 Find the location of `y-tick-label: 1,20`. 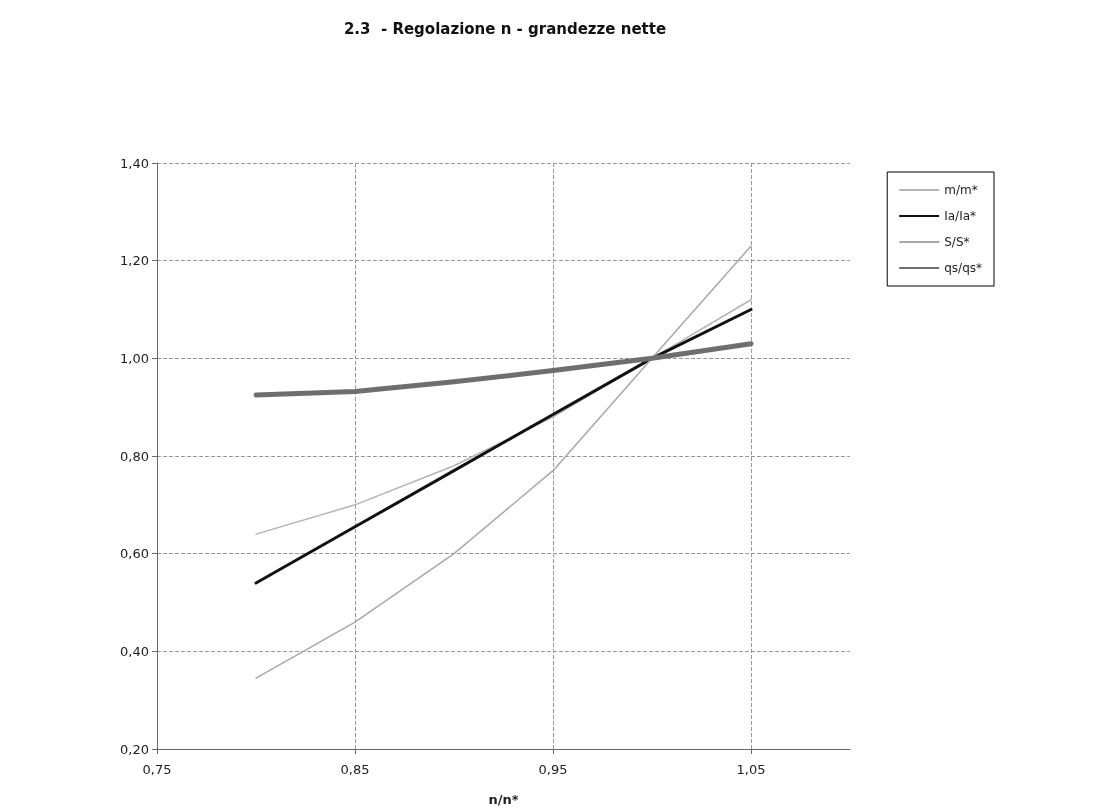

y-tick-label: 1,20 is located at coordinates (134, 261).